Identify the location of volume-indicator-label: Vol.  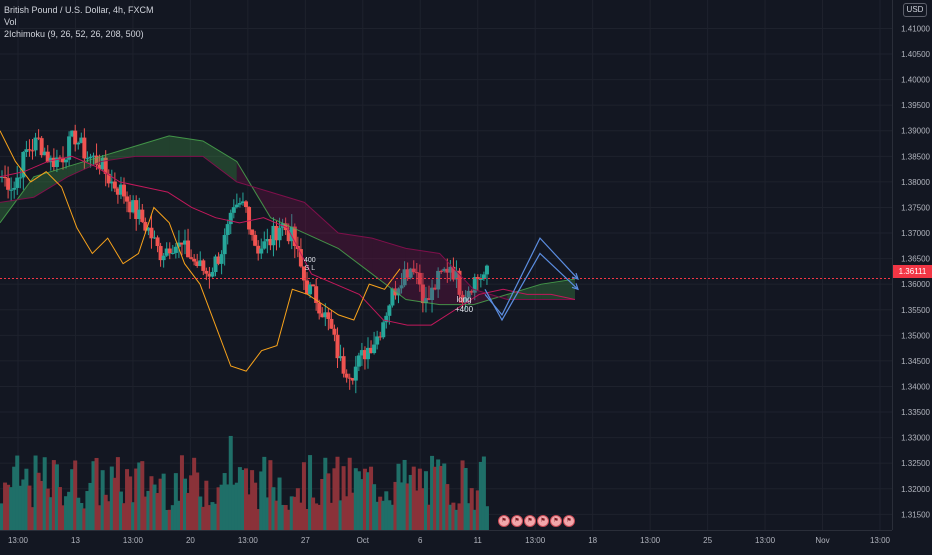
(10, 22).